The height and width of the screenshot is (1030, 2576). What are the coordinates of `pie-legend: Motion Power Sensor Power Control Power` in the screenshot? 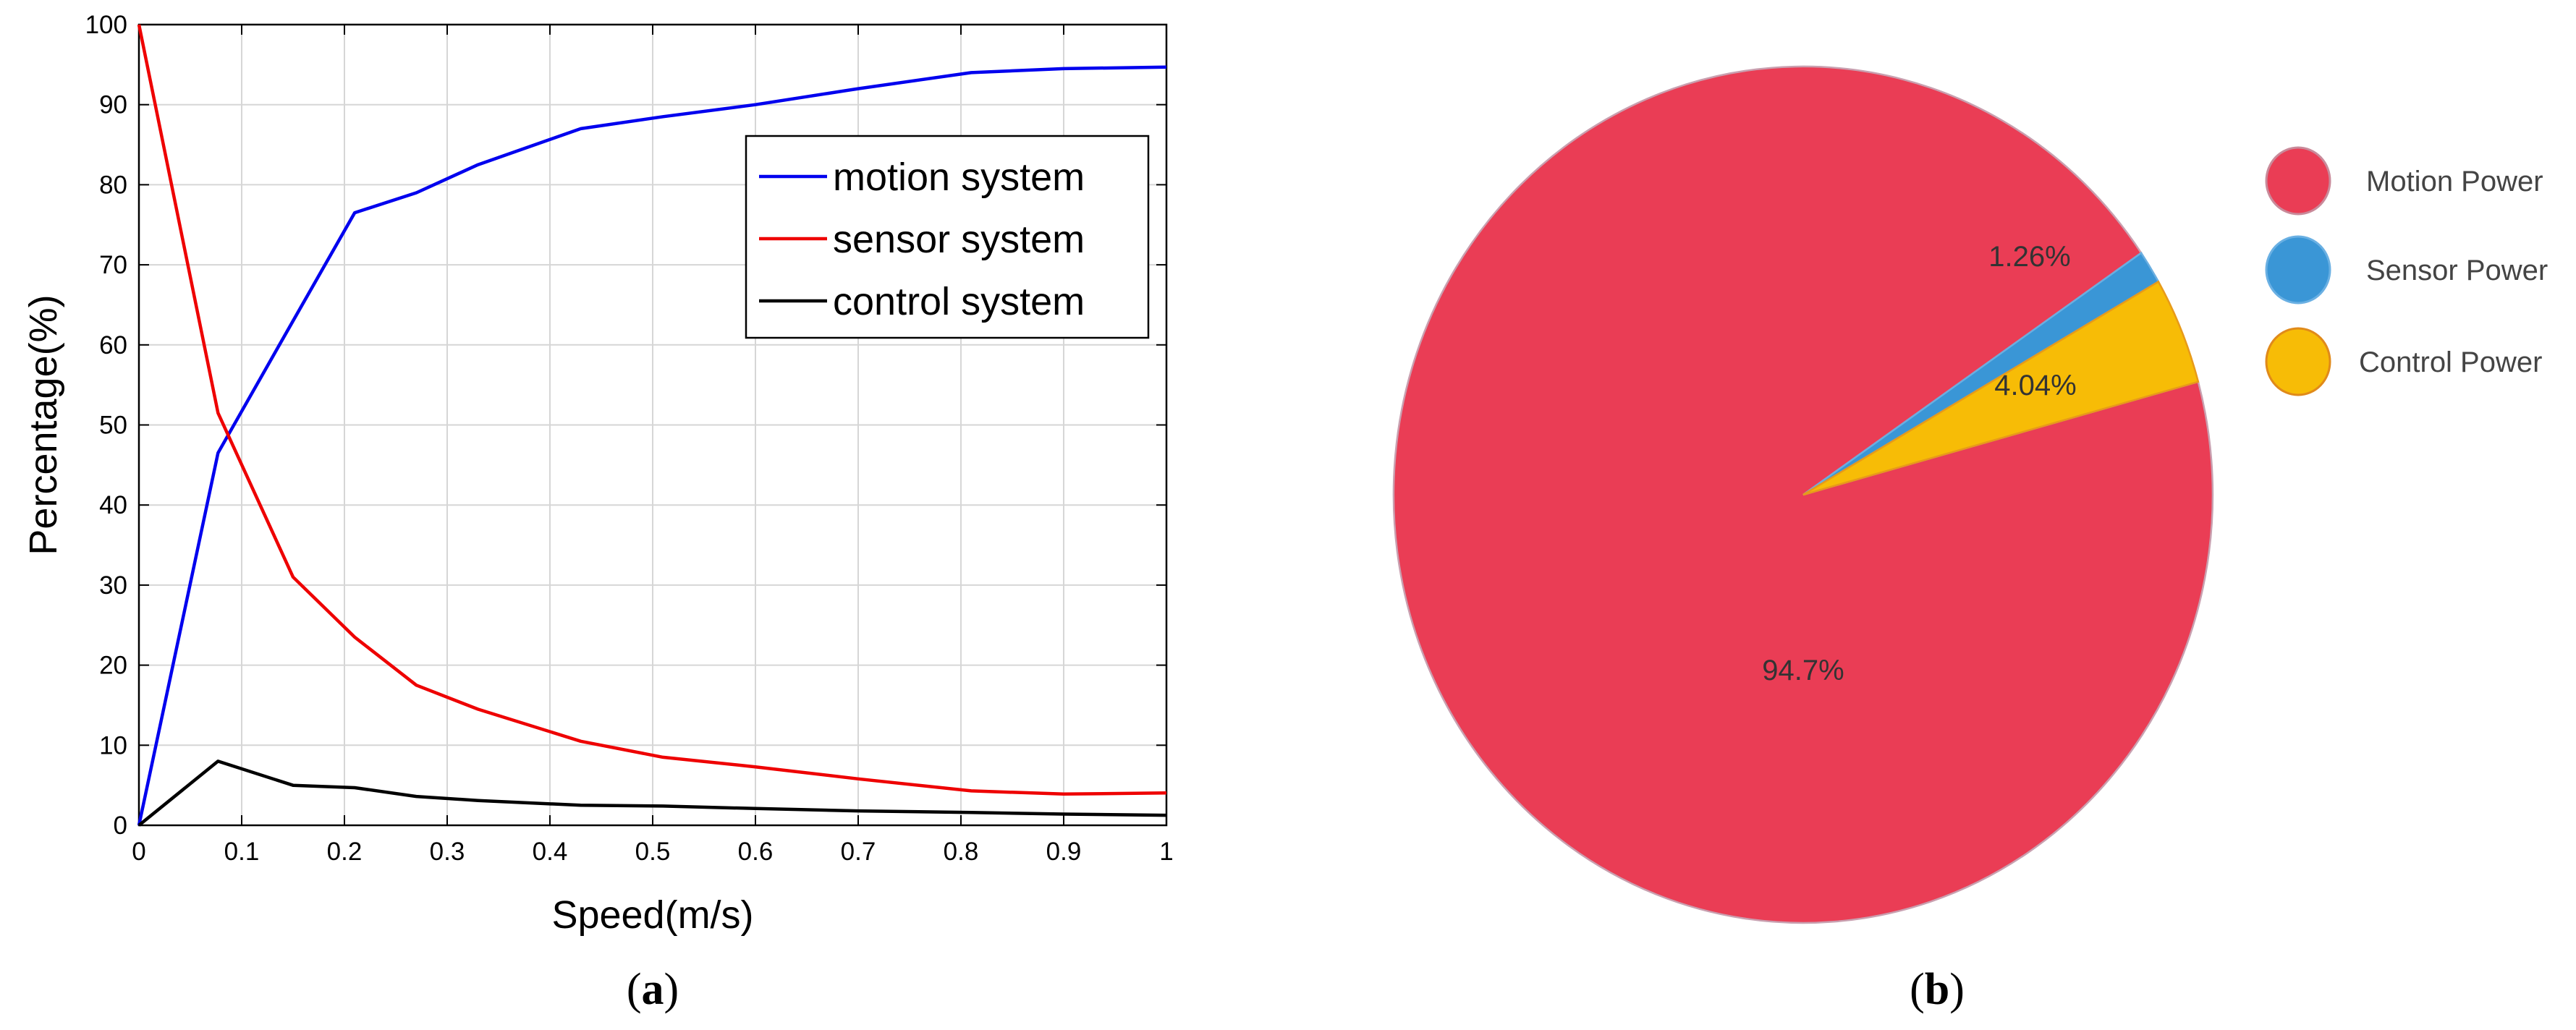 It's located at (2406, 271).